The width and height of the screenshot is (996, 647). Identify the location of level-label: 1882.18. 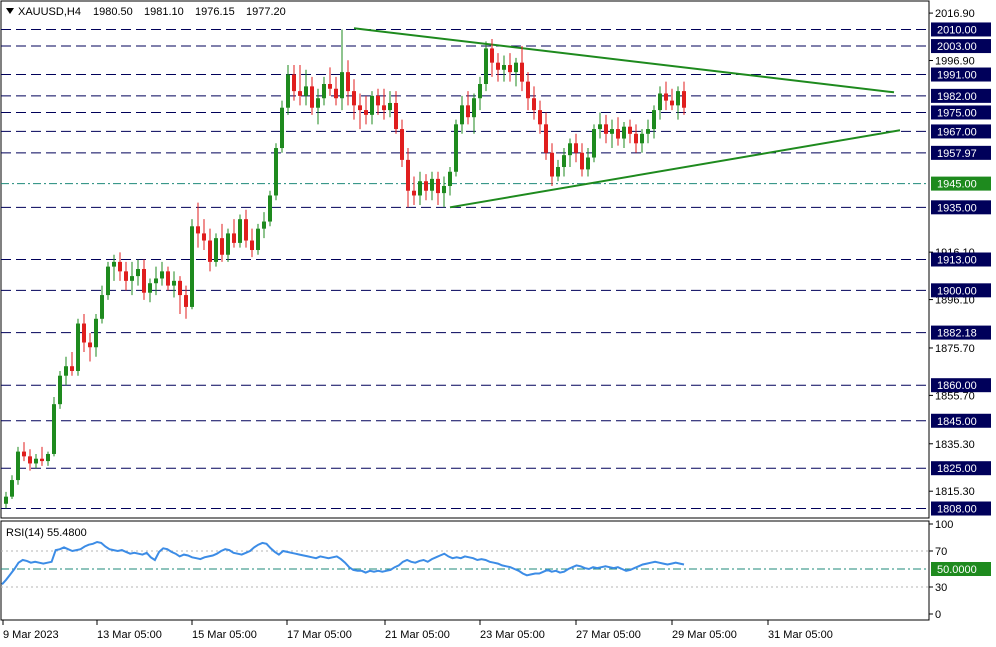
(957, 334).